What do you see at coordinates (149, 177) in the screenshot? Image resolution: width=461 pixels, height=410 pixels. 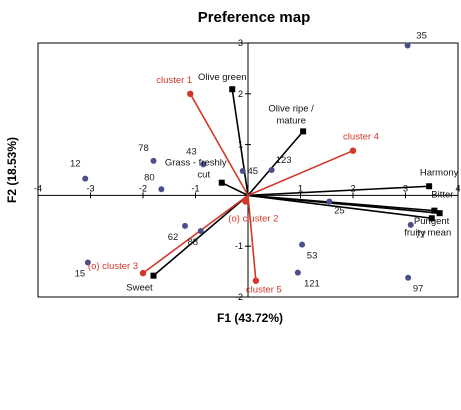 I see `observation-label: 80` at bounding box center [149, 177].